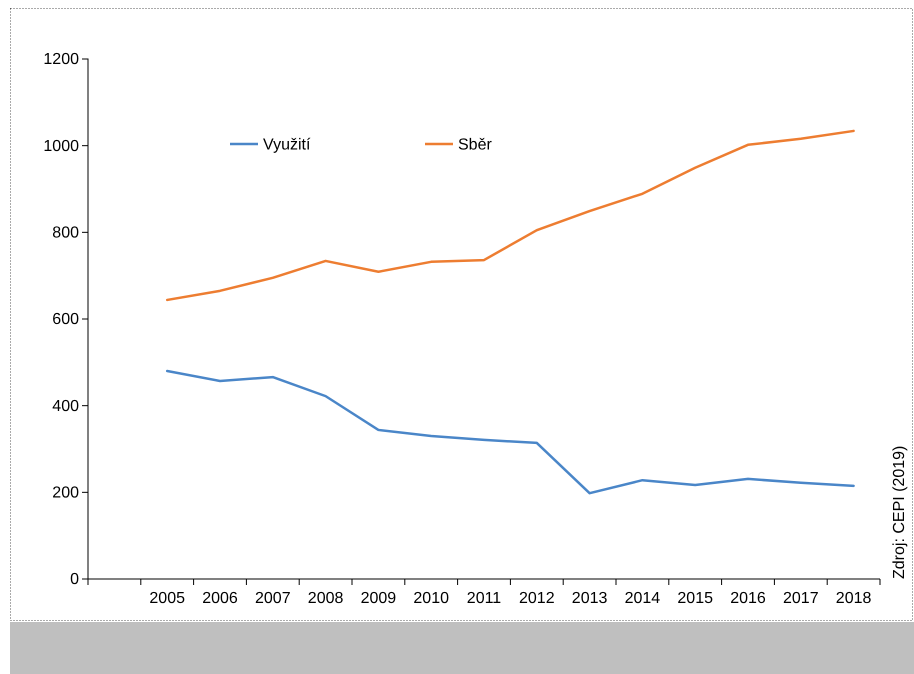 Image resolution: width=914 pixels, height=674 pixels. Describe the element at coordinates (66, 233) in the screenshot. I see `y-tick-label: 800` at that location.